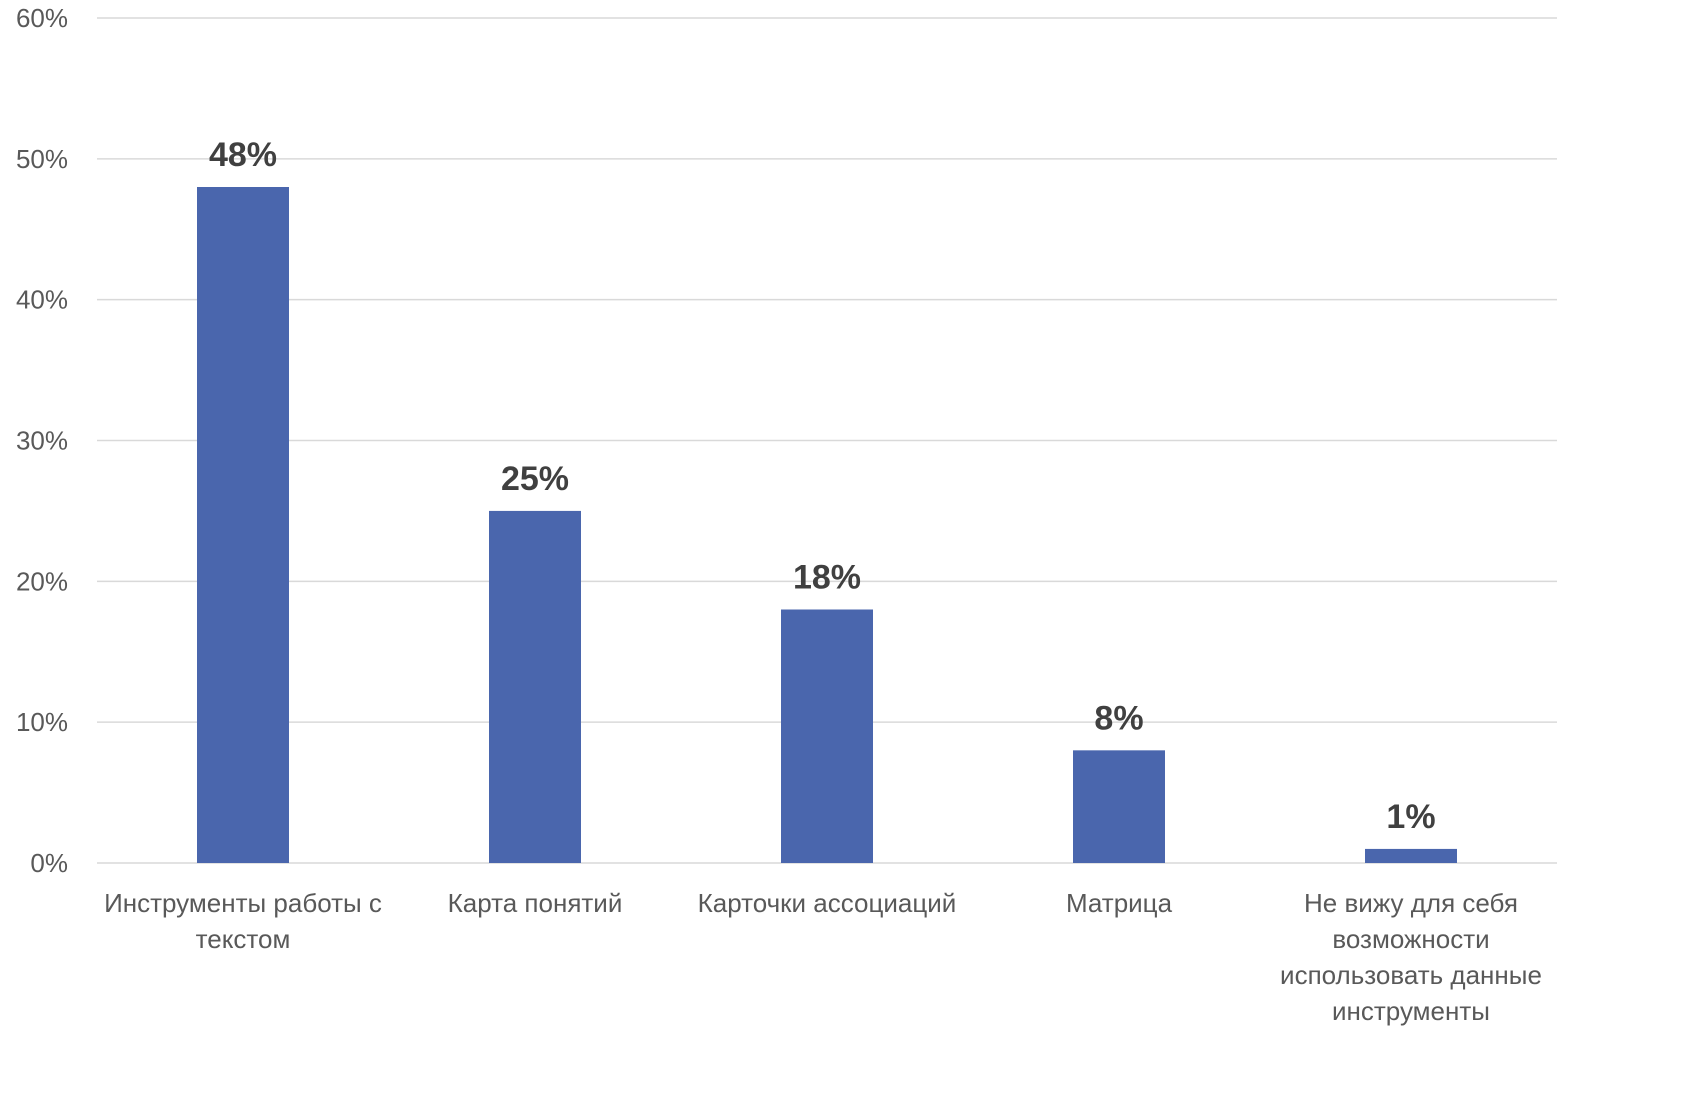  Describe the element at coordinates (1411, 1011) in the screenshot. I see `category-label-line: инструменты` at that location.